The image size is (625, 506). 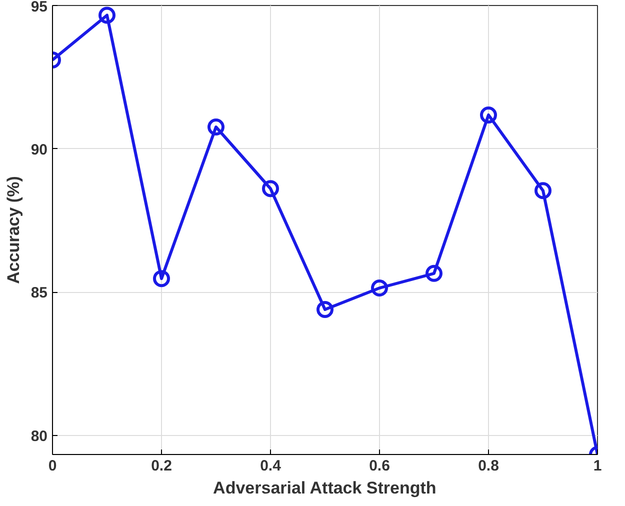 I want to click on x-tick-label: 0, so click(x=52, y=466).